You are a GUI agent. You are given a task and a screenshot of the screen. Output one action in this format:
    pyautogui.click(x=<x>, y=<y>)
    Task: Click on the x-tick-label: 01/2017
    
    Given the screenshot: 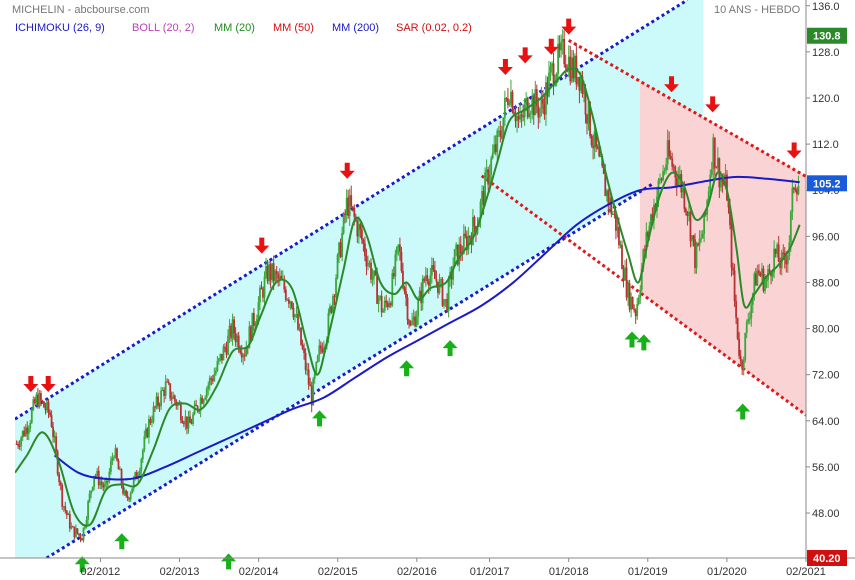 What is the action you would take?
    pyautogui.click(x=490, y=572)
    